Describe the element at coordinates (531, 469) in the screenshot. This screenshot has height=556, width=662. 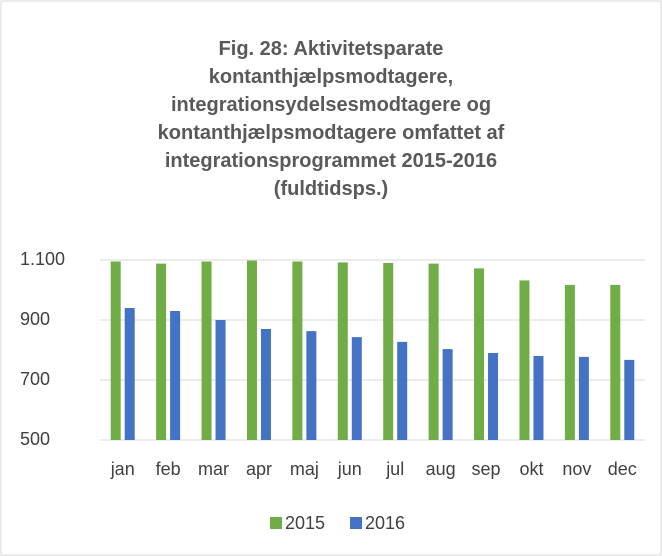
I see `x-tick-label: okt` at that location.